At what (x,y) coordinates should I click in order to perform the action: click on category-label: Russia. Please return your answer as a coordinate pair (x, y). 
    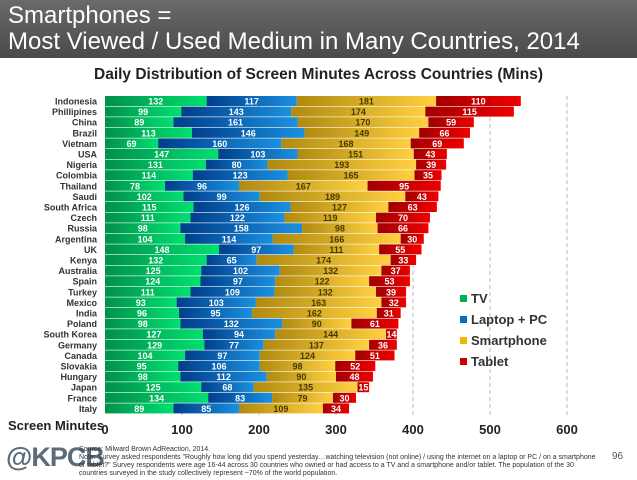
    Looking at the image, I should click on (82, 229).